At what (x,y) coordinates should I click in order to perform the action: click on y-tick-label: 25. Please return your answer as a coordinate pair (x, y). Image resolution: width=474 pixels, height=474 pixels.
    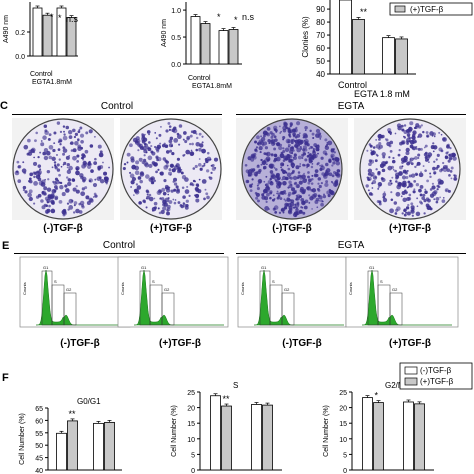
    Looking at the image, I should click on (343, 393).